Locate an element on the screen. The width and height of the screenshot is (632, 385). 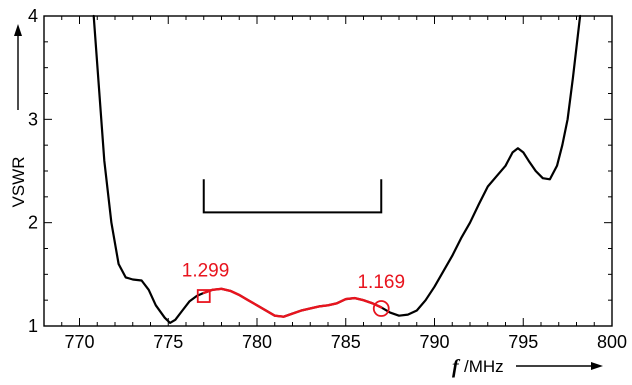
y-axis-arrow-head is located at coordinates (18, 30).